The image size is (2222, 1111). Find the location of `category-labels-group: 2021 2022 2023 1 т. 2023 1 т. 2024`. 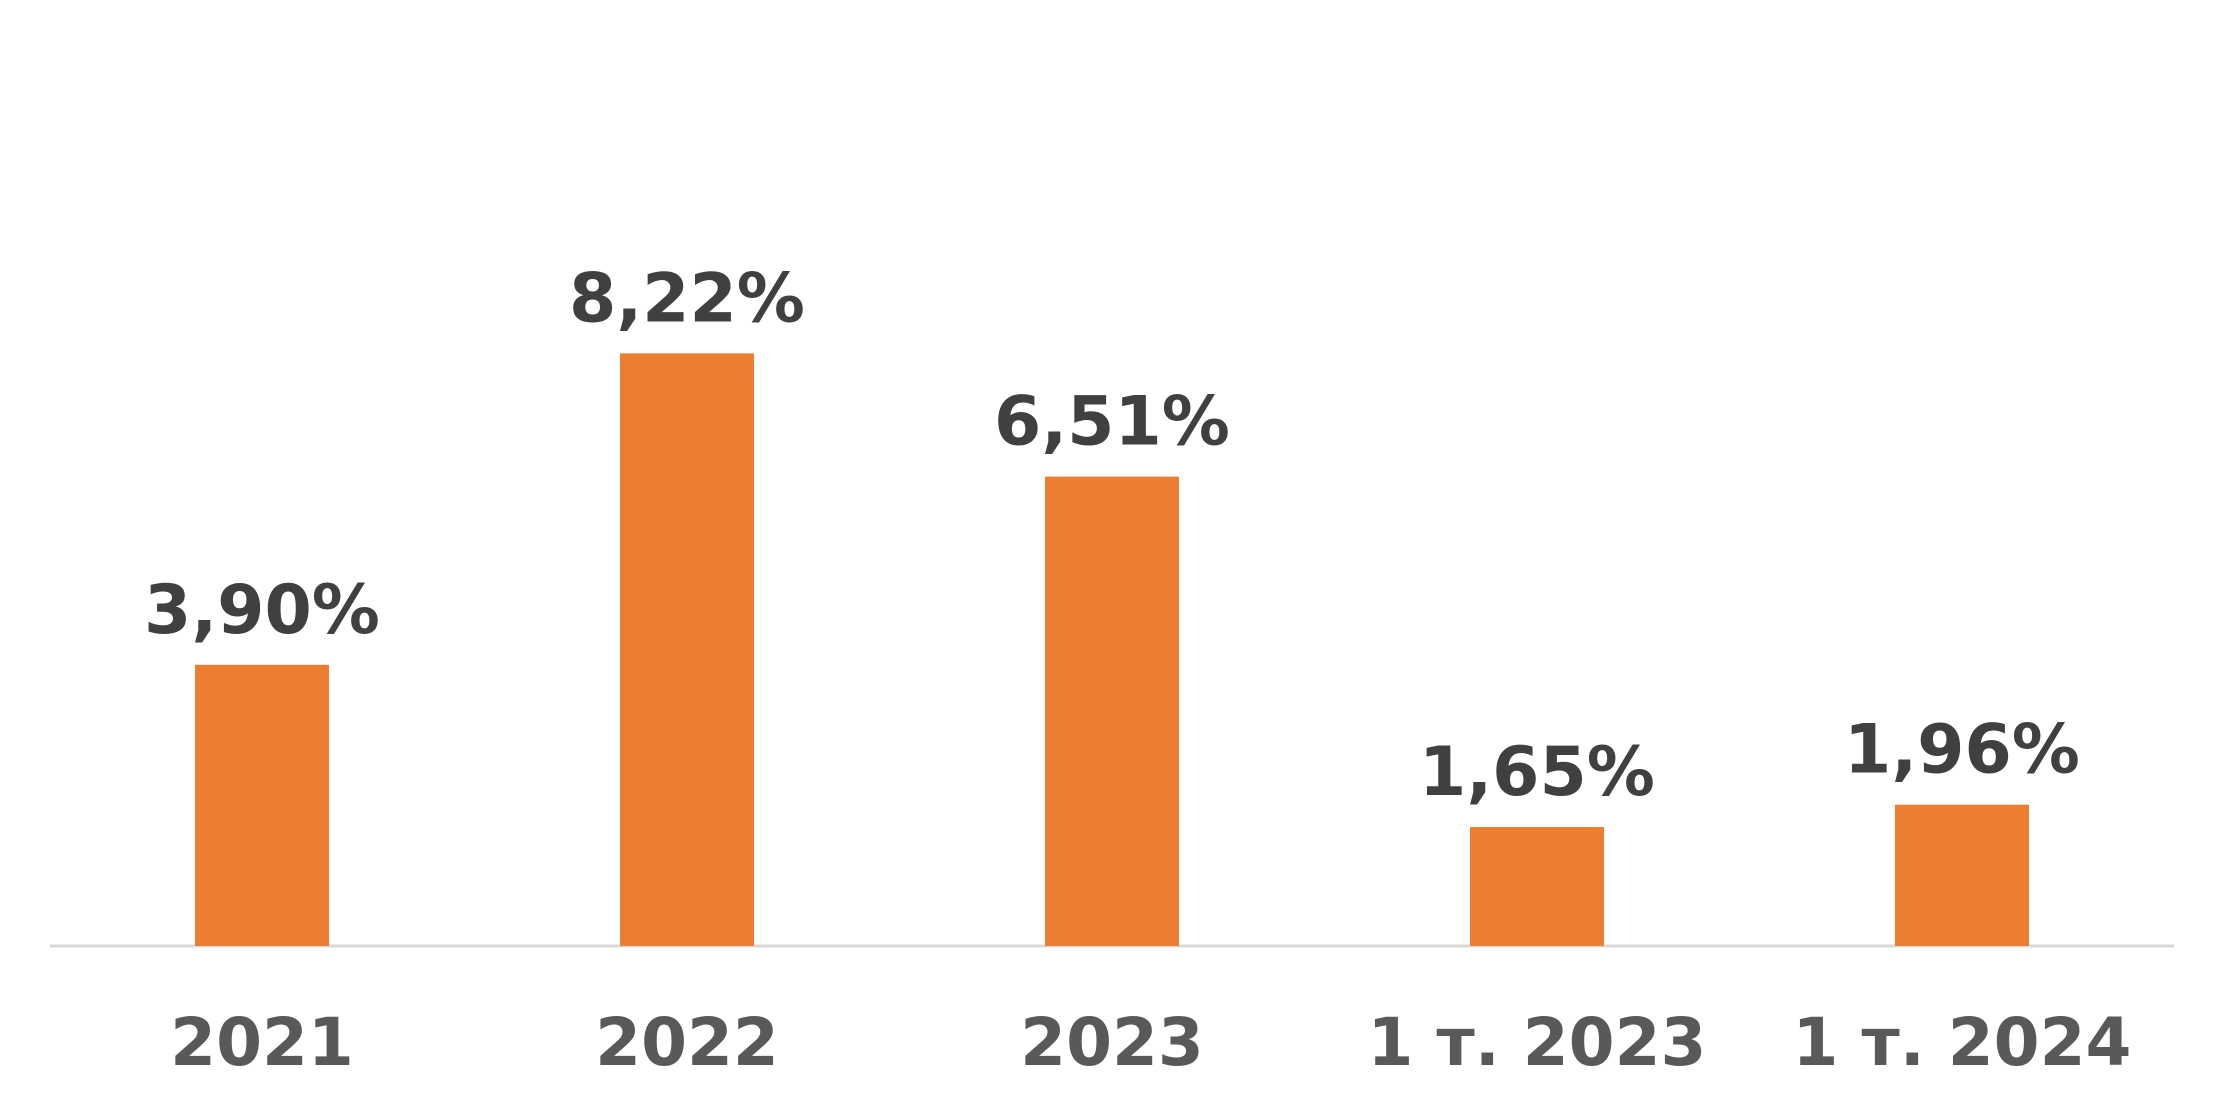

category-labels-group: 2021 2022 2023 1 т. 2023 1 т. 2024 is located at coordinates (1150, 1042).